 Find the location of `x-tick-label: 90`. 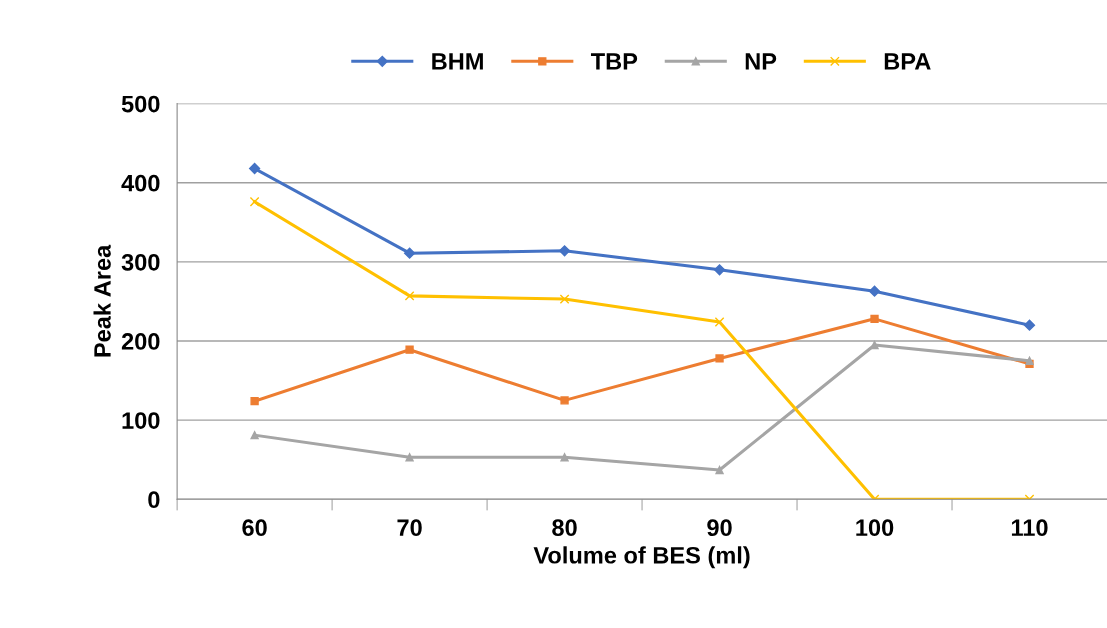

x-tick-label: 90 is located at coordinates (719, 528).